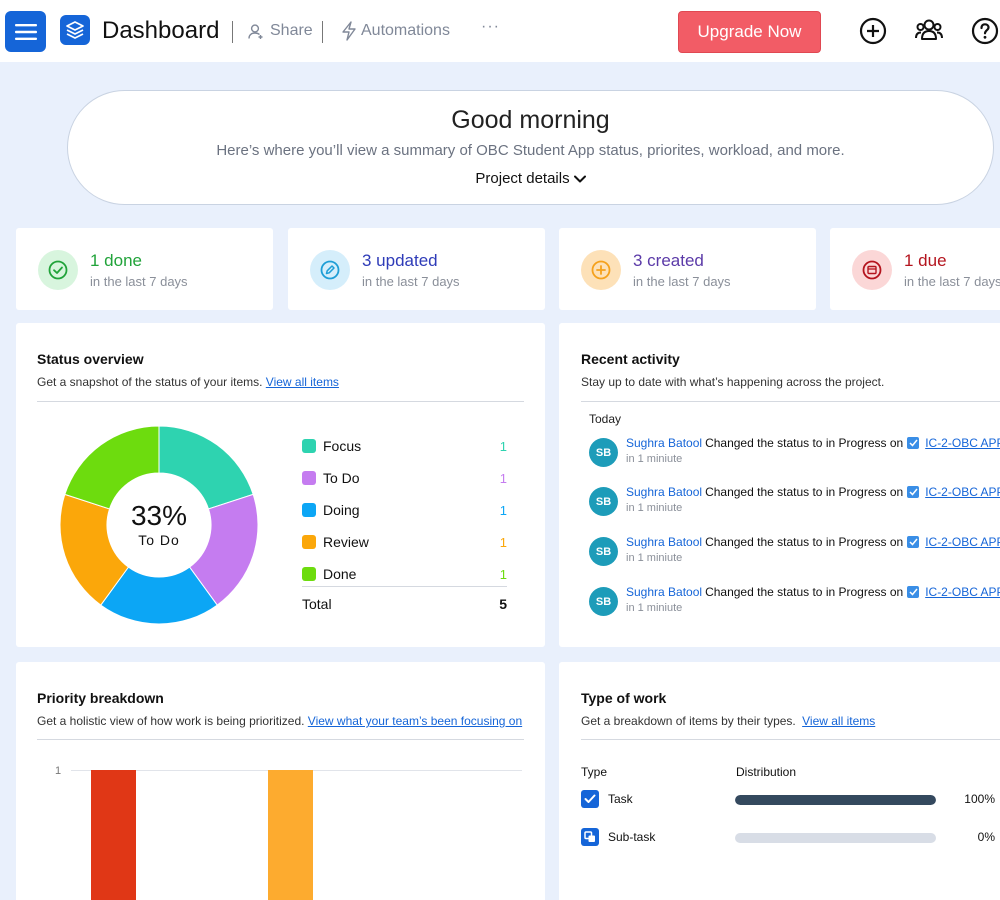 The width and height of the screenshot is (1000, 900). What do you see at coordinates (144, 269) in the screenshot?
I see `stat-card-done: 1 done in the last 7 days` at bounding box center [144, 269].